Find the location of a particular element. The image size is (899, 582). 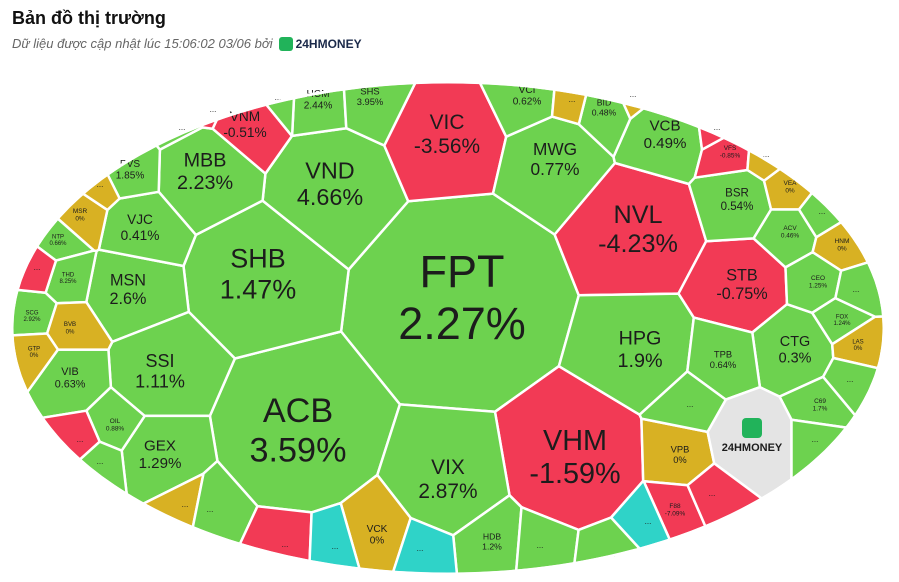

change: 3.95% is located at coordinates (370, 102).